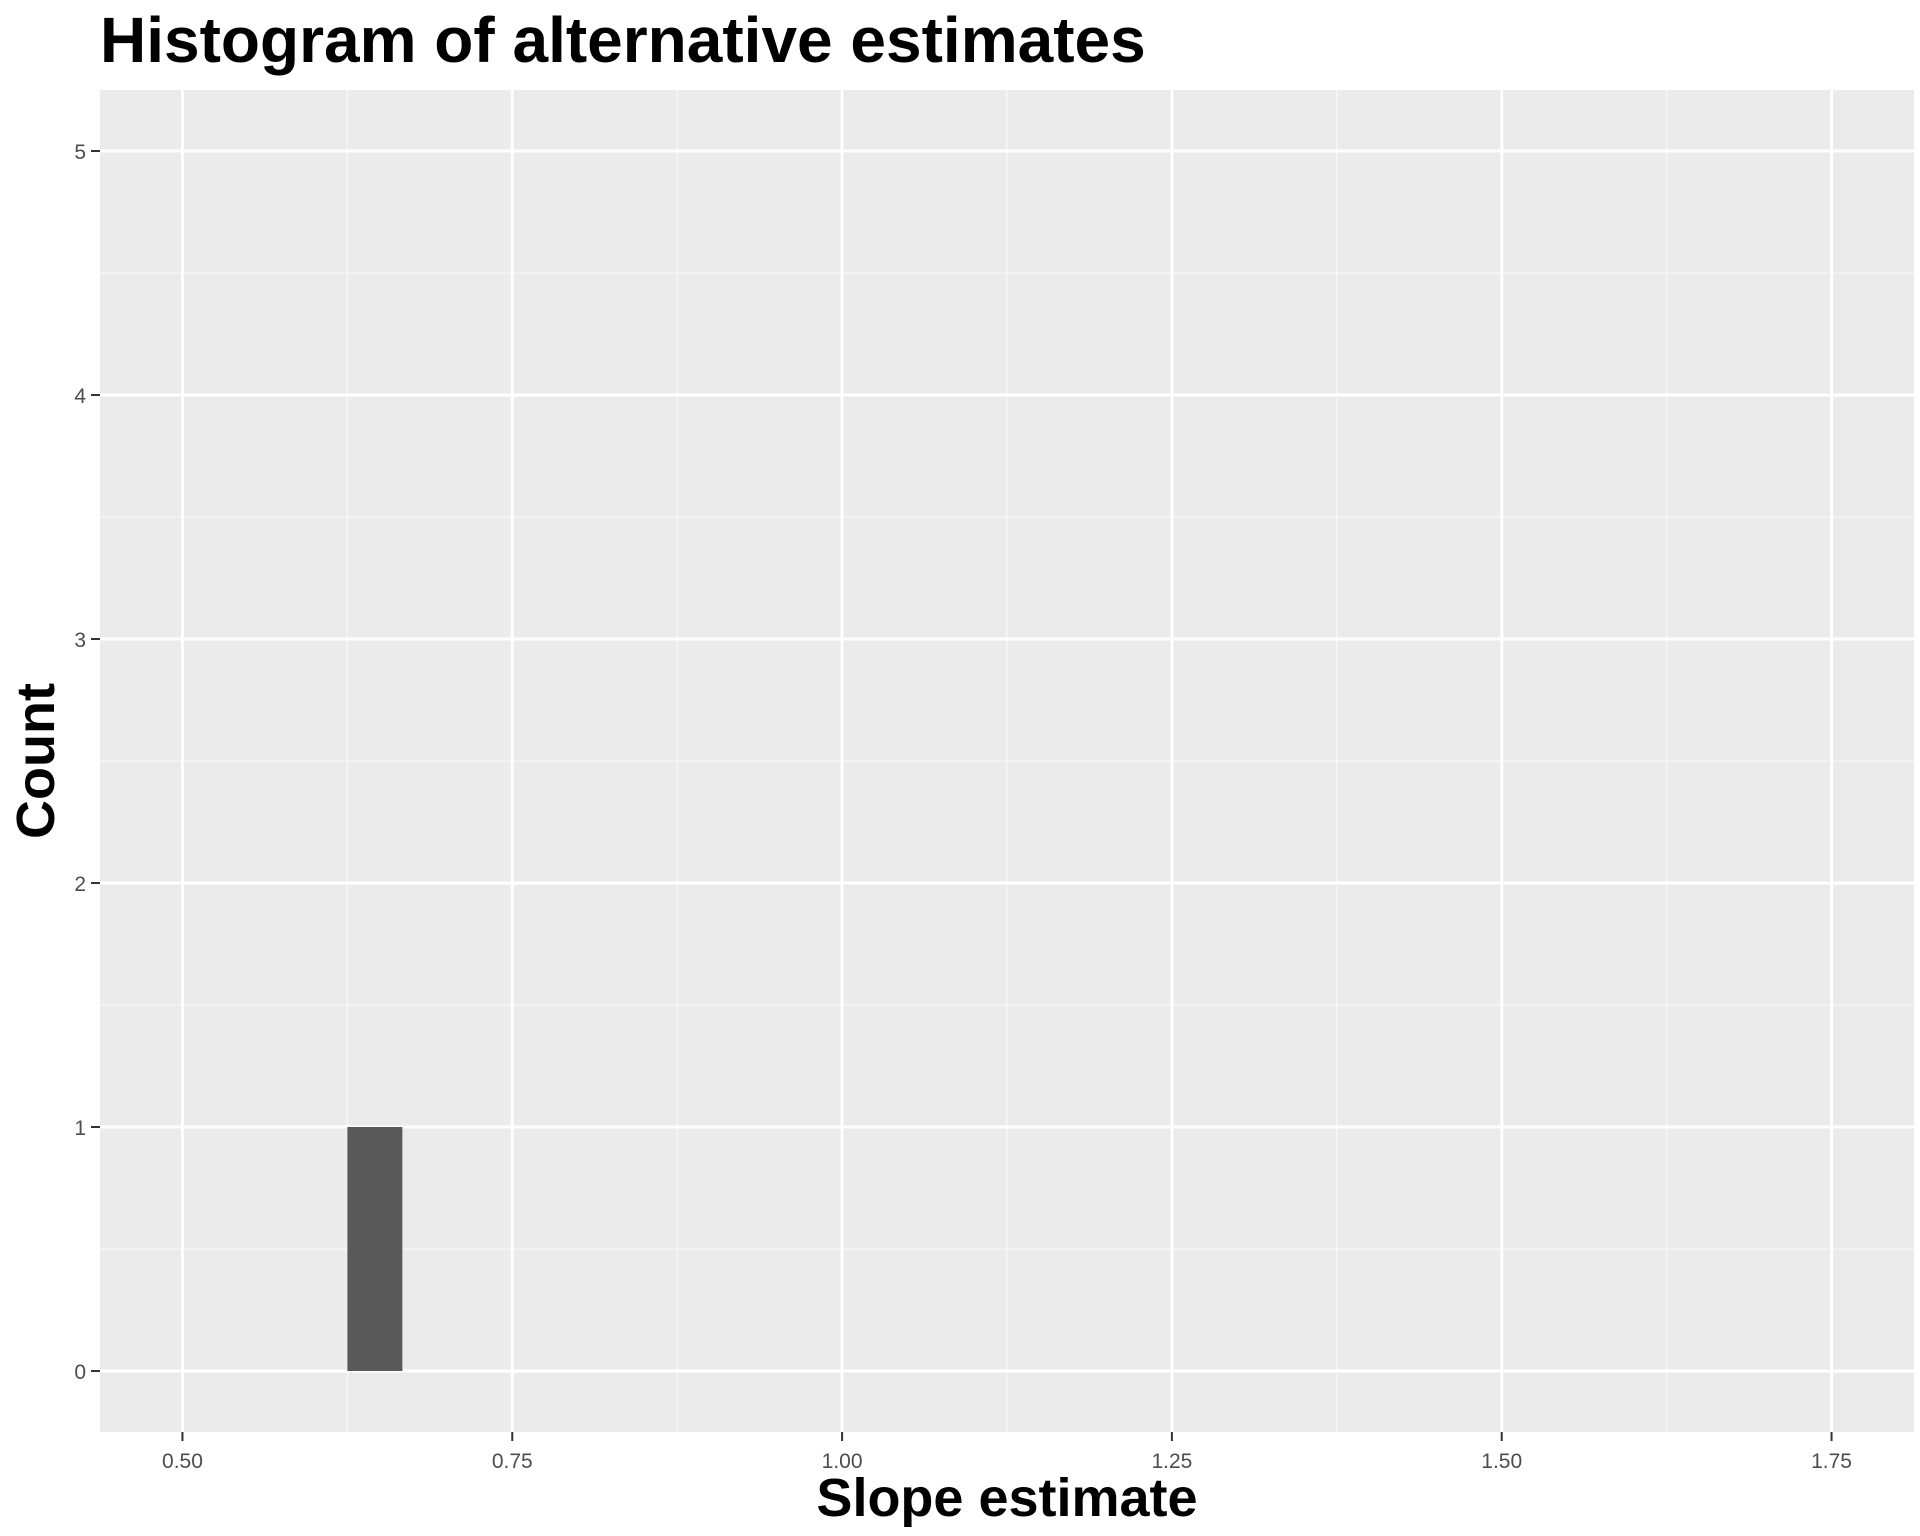 The height and width of the screenshot is (1536, 1920). I want to click on histogram-bar, so click(375, 1249).